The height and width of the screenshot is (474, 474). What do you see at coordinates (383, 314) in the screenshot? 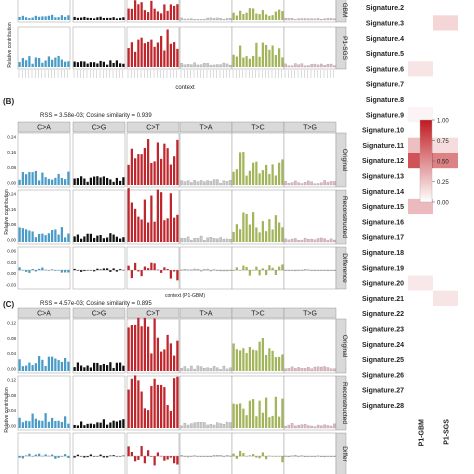
I see `signature-label: Signature.22` at bounding box center [383, 314].